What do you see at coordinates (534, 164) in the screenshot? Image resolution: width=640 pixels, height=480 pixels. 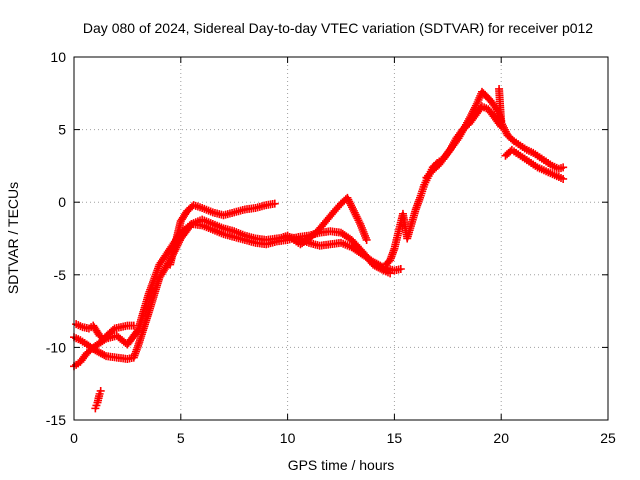 I see `series-satellite-track-I` at bounding box center [534, 164].